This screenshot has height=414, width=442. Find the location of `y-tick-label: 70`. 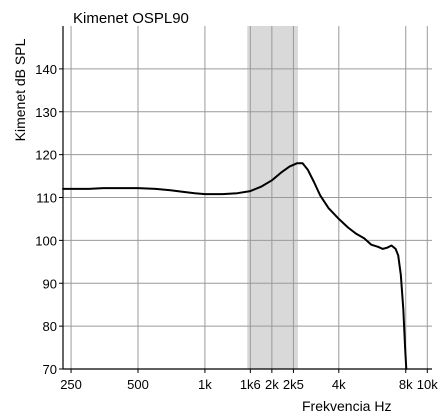

y-tick-label: 70 is located at coordinates (50, 369).